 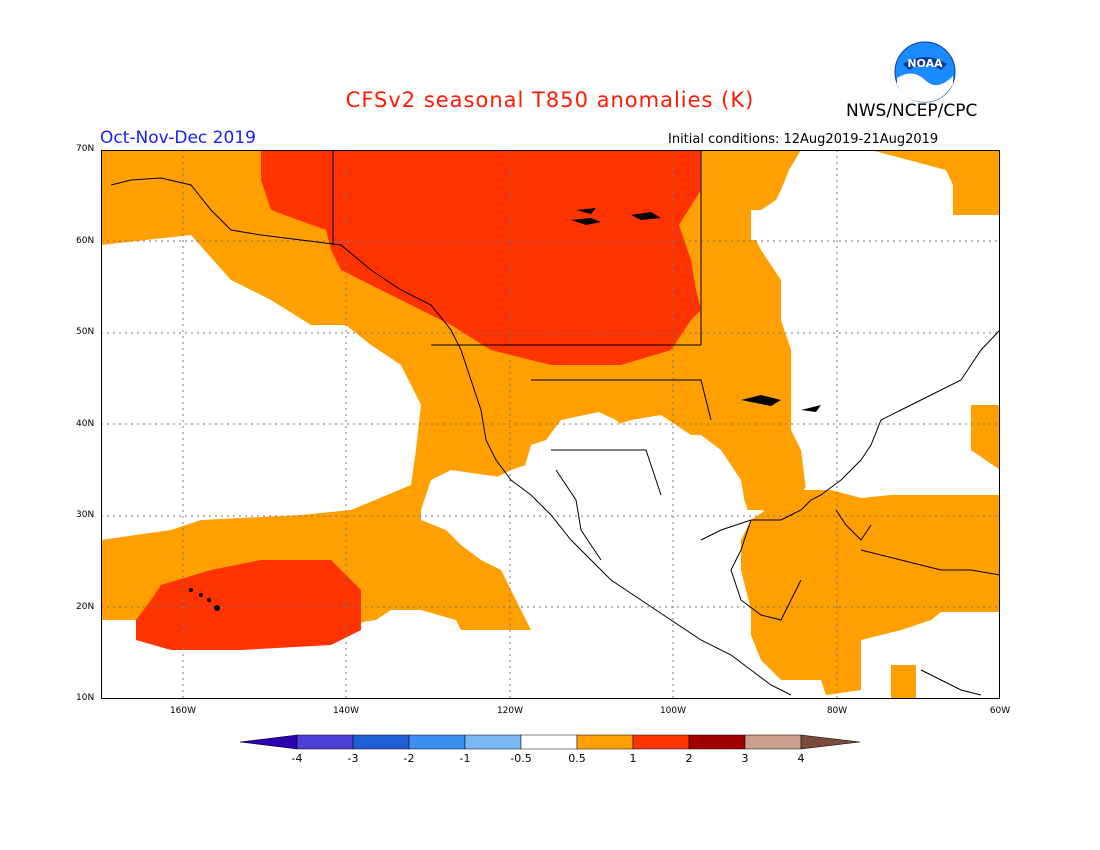 What do you see at coordinates (510, 711) in the screenshot?
I see `lon-label-120w: 120W` at bounding box center [510, 711].